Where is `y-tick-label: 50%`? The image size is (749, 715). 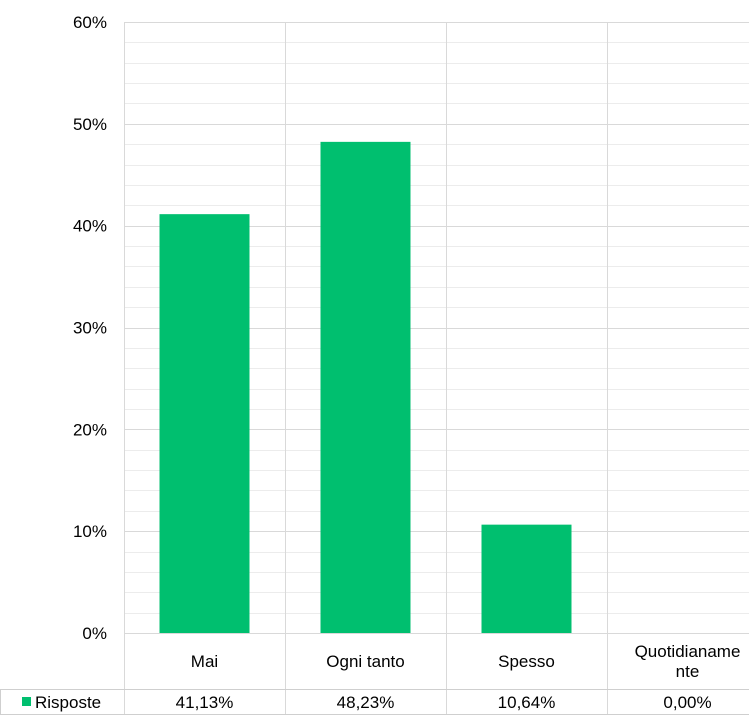
y-tick-label: 50% is located at coordinates (90, 124).